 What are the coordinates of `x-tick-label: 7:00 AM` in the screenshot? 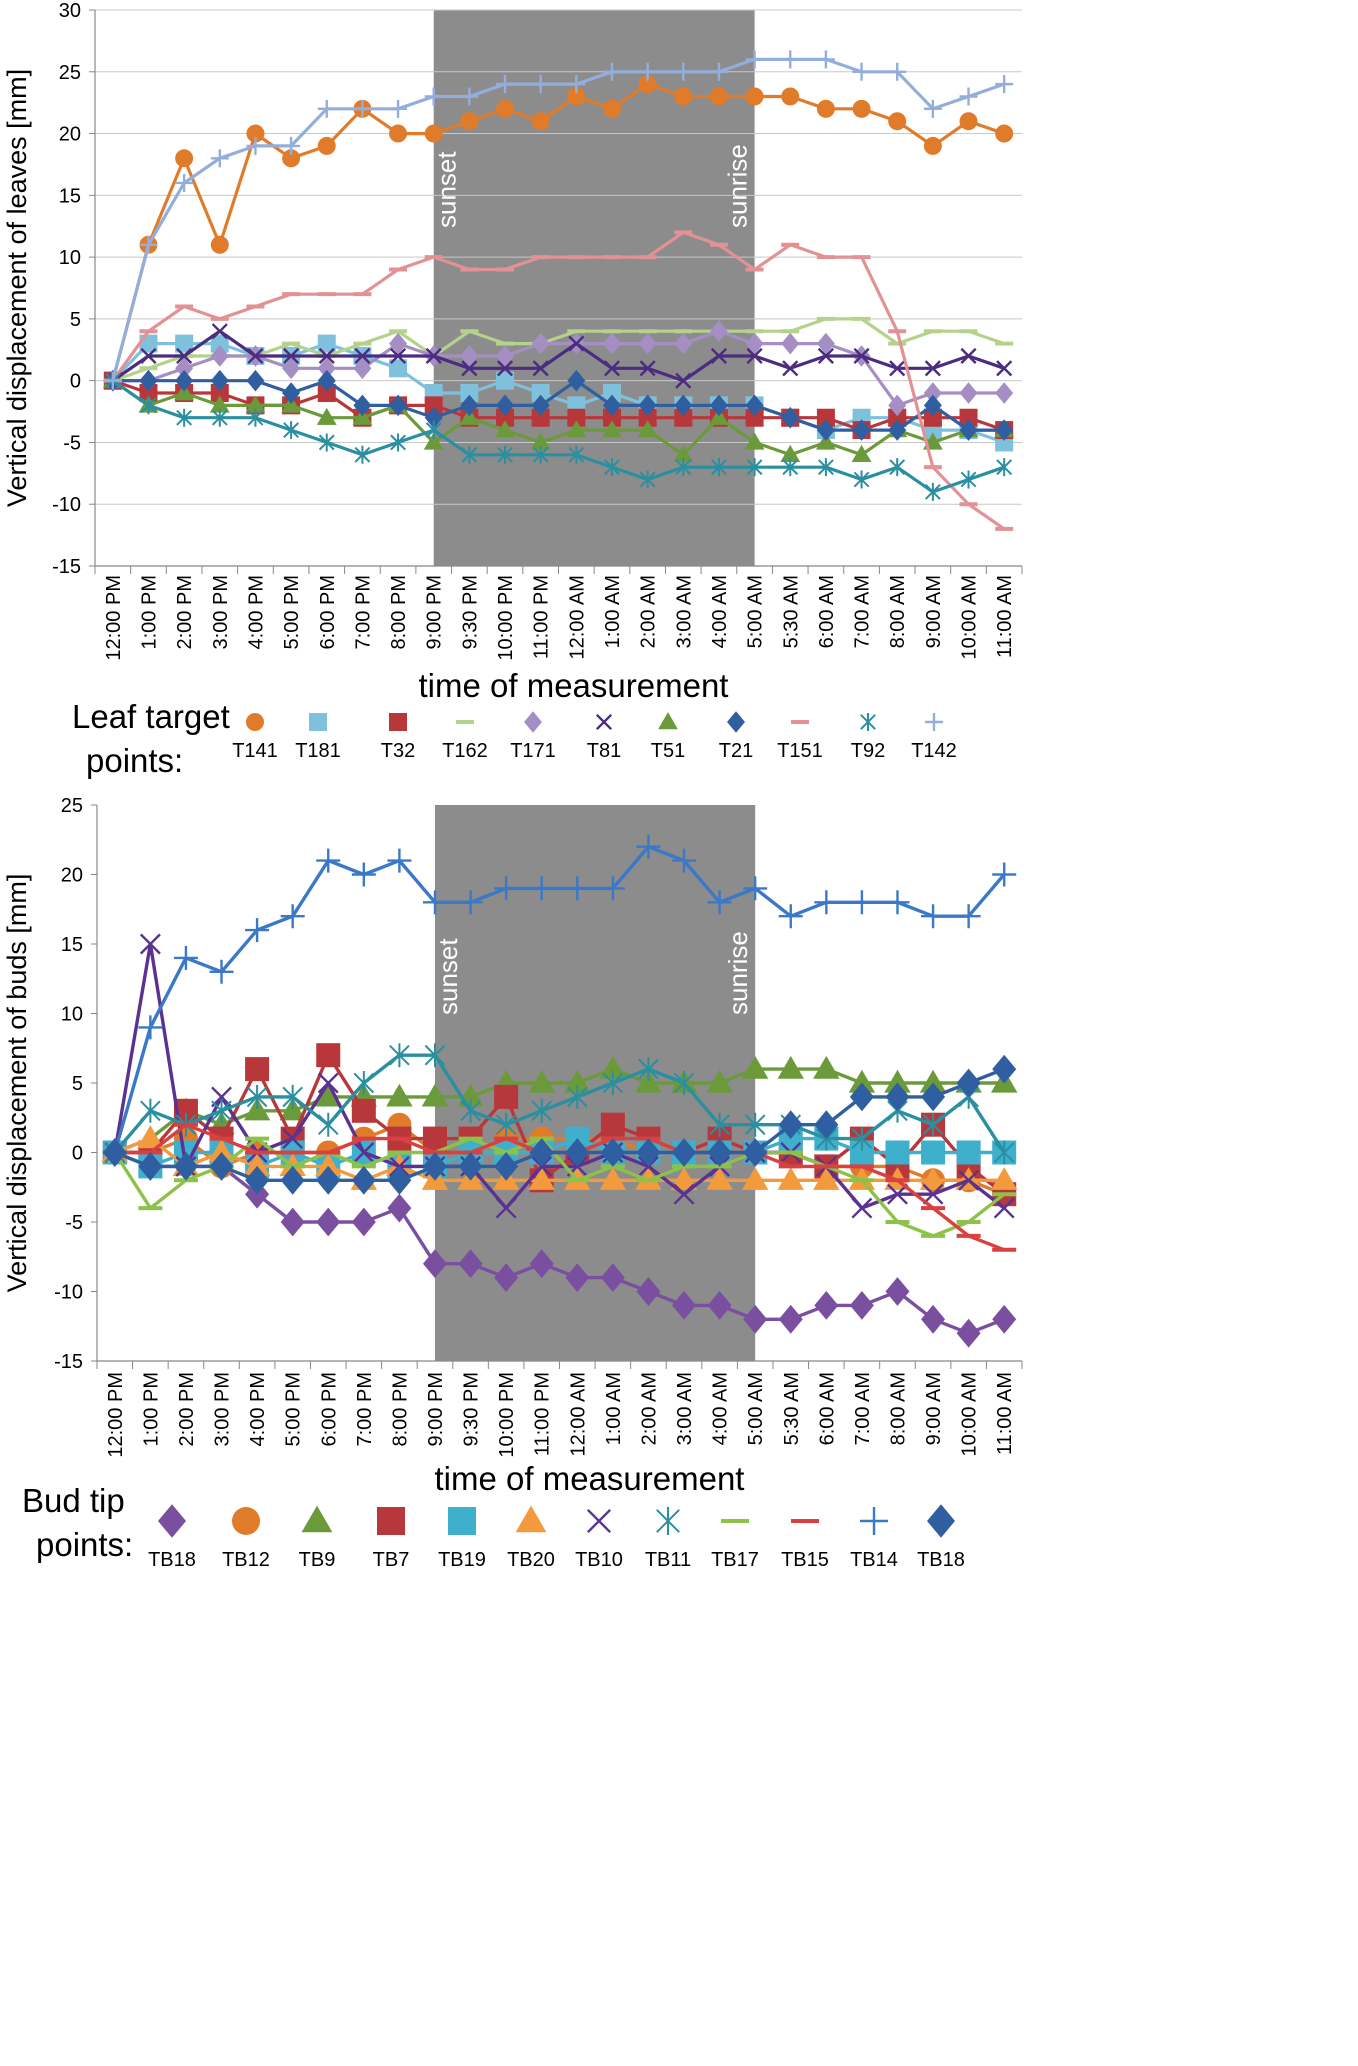 It's located at (863, 611).